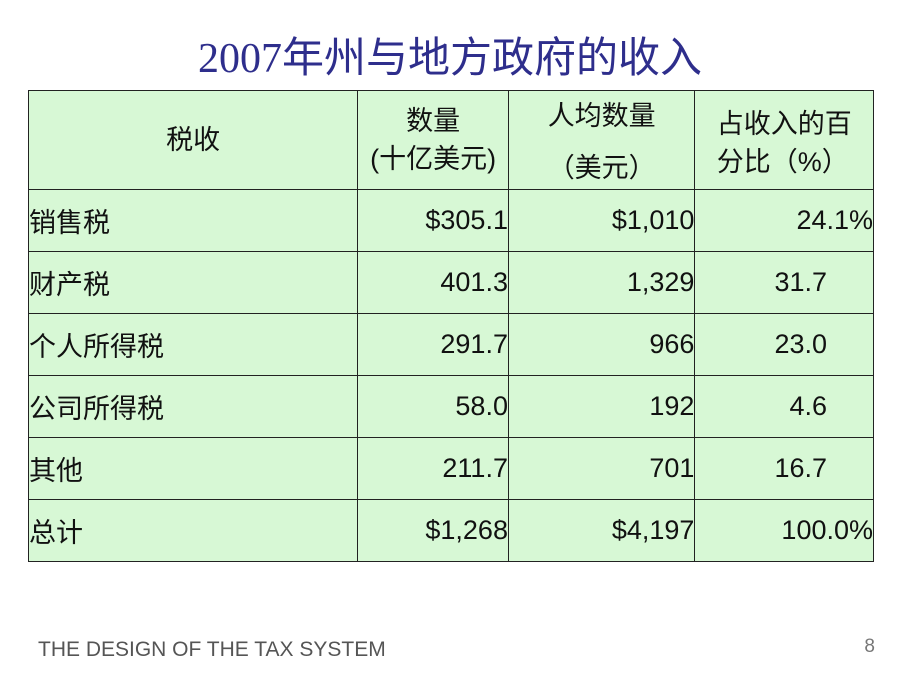 The height and width of the screenshot is (675, 900). What do you see at coordinates (601, 344) in the screenshot?
I see `row-per-capita: 966` at bounding box center [601, 344].